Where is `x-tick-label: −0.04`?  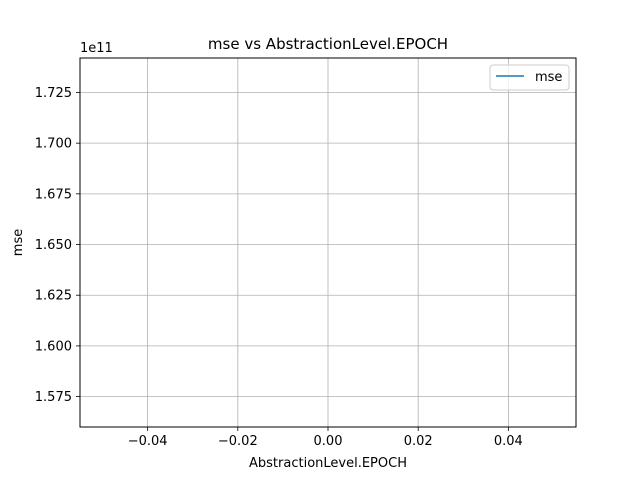
x-tick-label: −0.04 is located at coordinates (148, 441).